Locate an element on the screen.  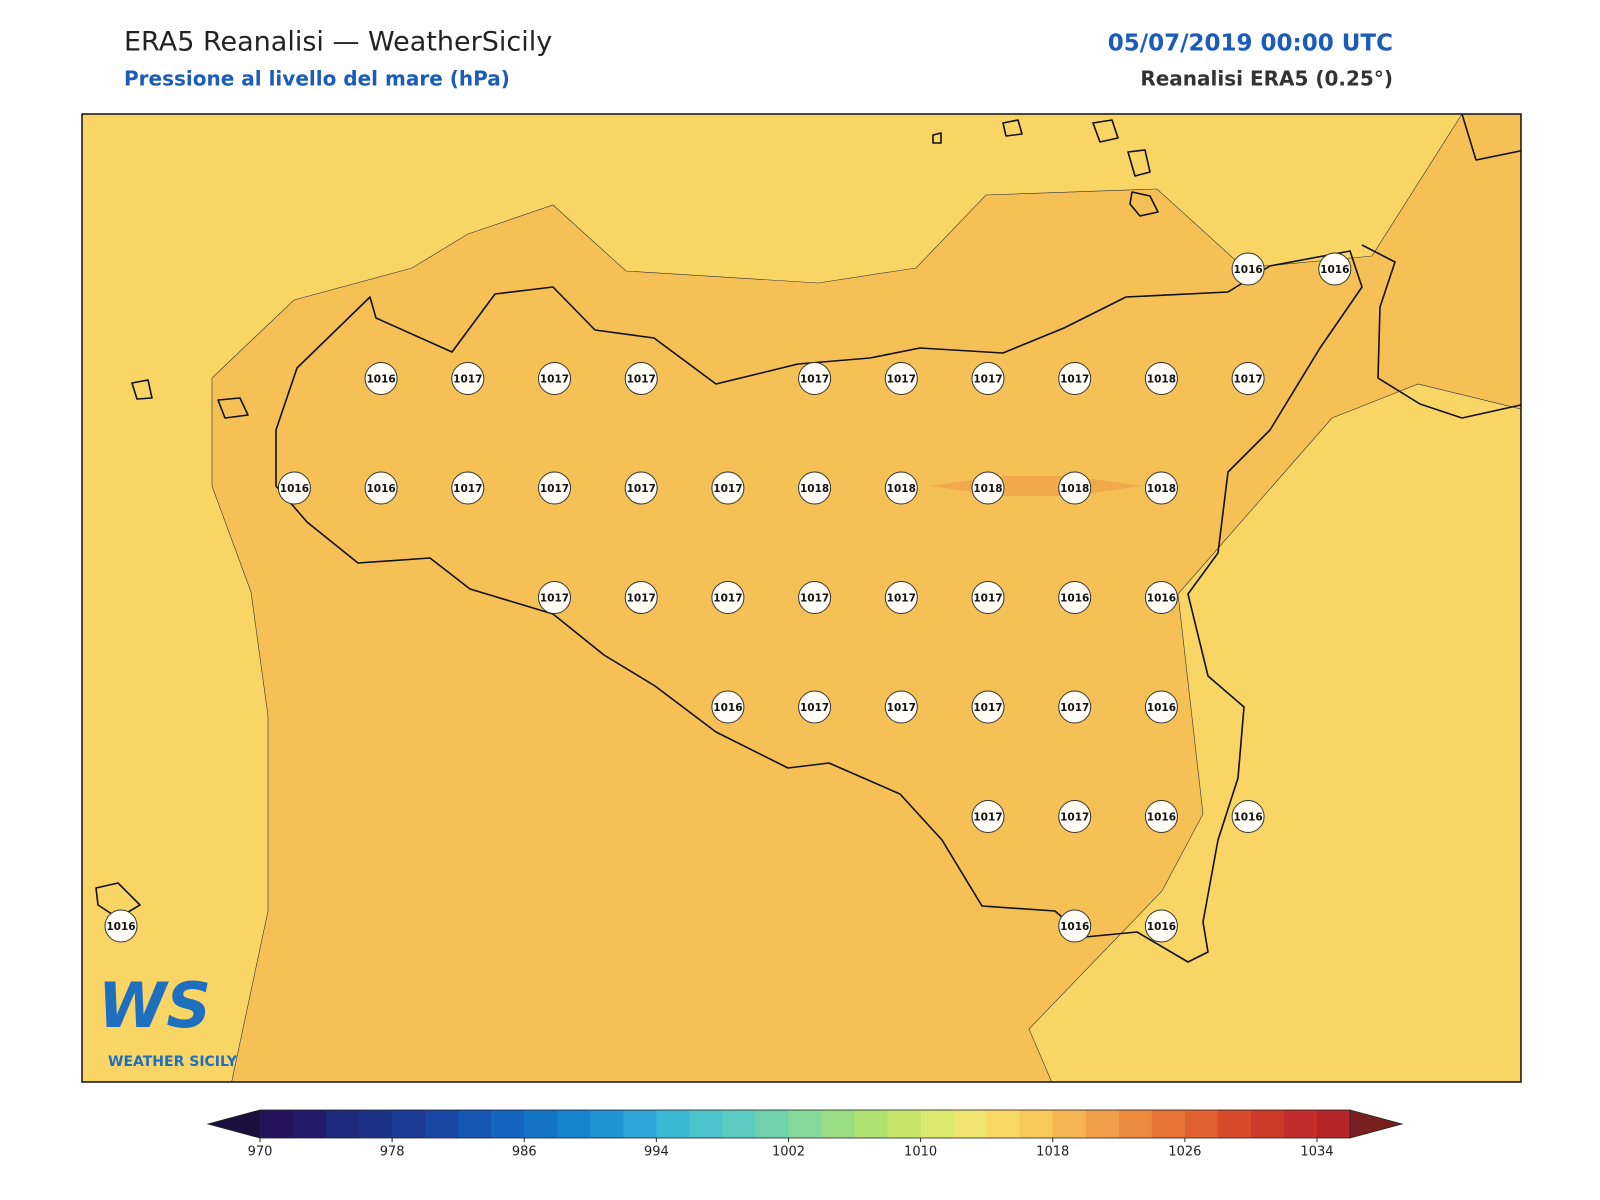
title: ERA5 Reanalisi — WeatherSicily is located at coordinates (338, 42).